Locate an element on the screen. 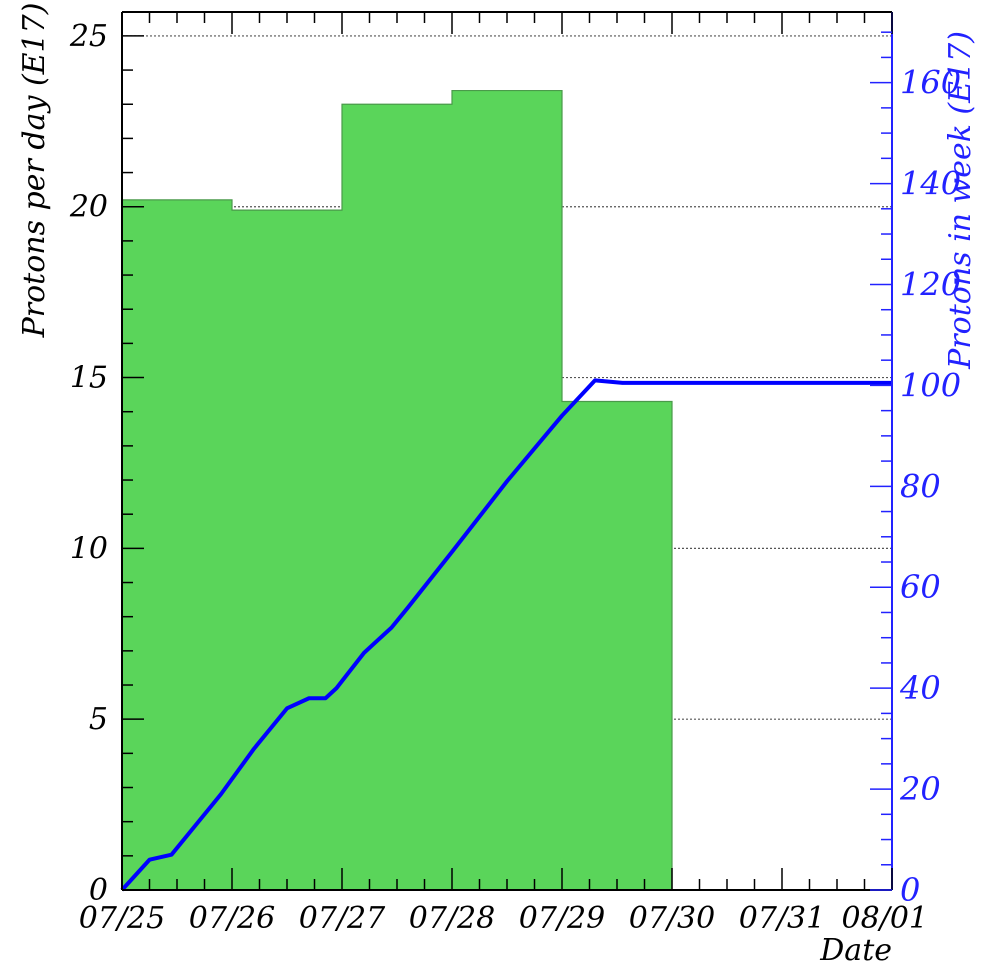  x-tick-label: 07/27 is located at coordinates (342, 918).